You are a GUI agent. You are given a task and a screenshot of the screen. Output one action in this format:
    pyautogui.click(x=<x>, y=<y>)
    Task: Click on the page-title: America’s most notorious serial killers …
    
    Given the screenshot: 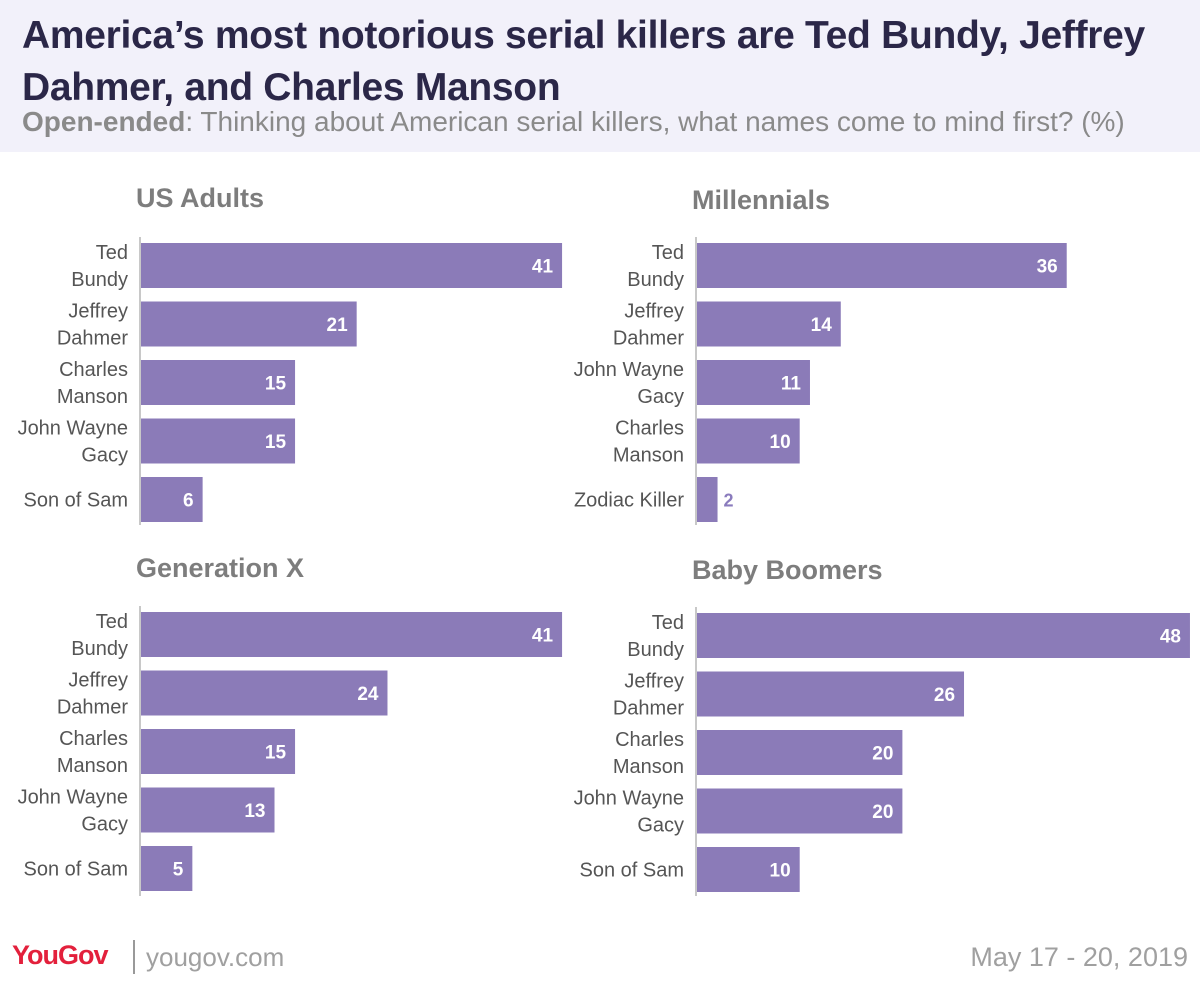 What is the action you would take?
    pyautogui.click(x=583, y=61)
    